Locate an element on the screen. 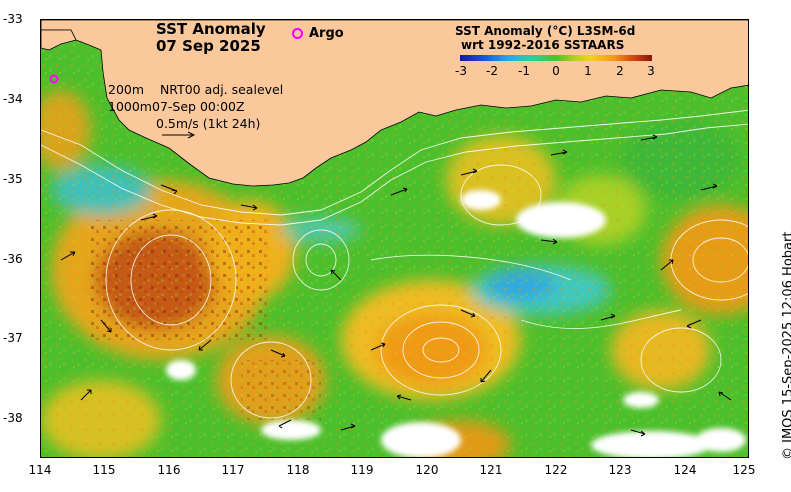  colorbar-tick: -2 is located at coordinates (492, 71).